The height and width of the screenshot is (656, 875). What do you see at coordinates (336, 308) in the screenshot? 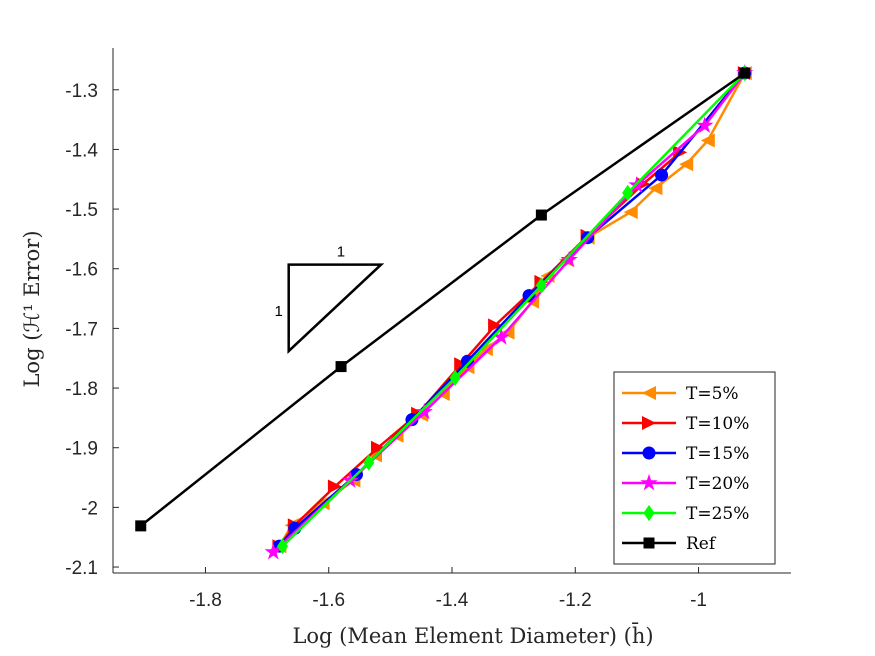
I see `slope-triangle-shape` at bounding box center [336, 308].